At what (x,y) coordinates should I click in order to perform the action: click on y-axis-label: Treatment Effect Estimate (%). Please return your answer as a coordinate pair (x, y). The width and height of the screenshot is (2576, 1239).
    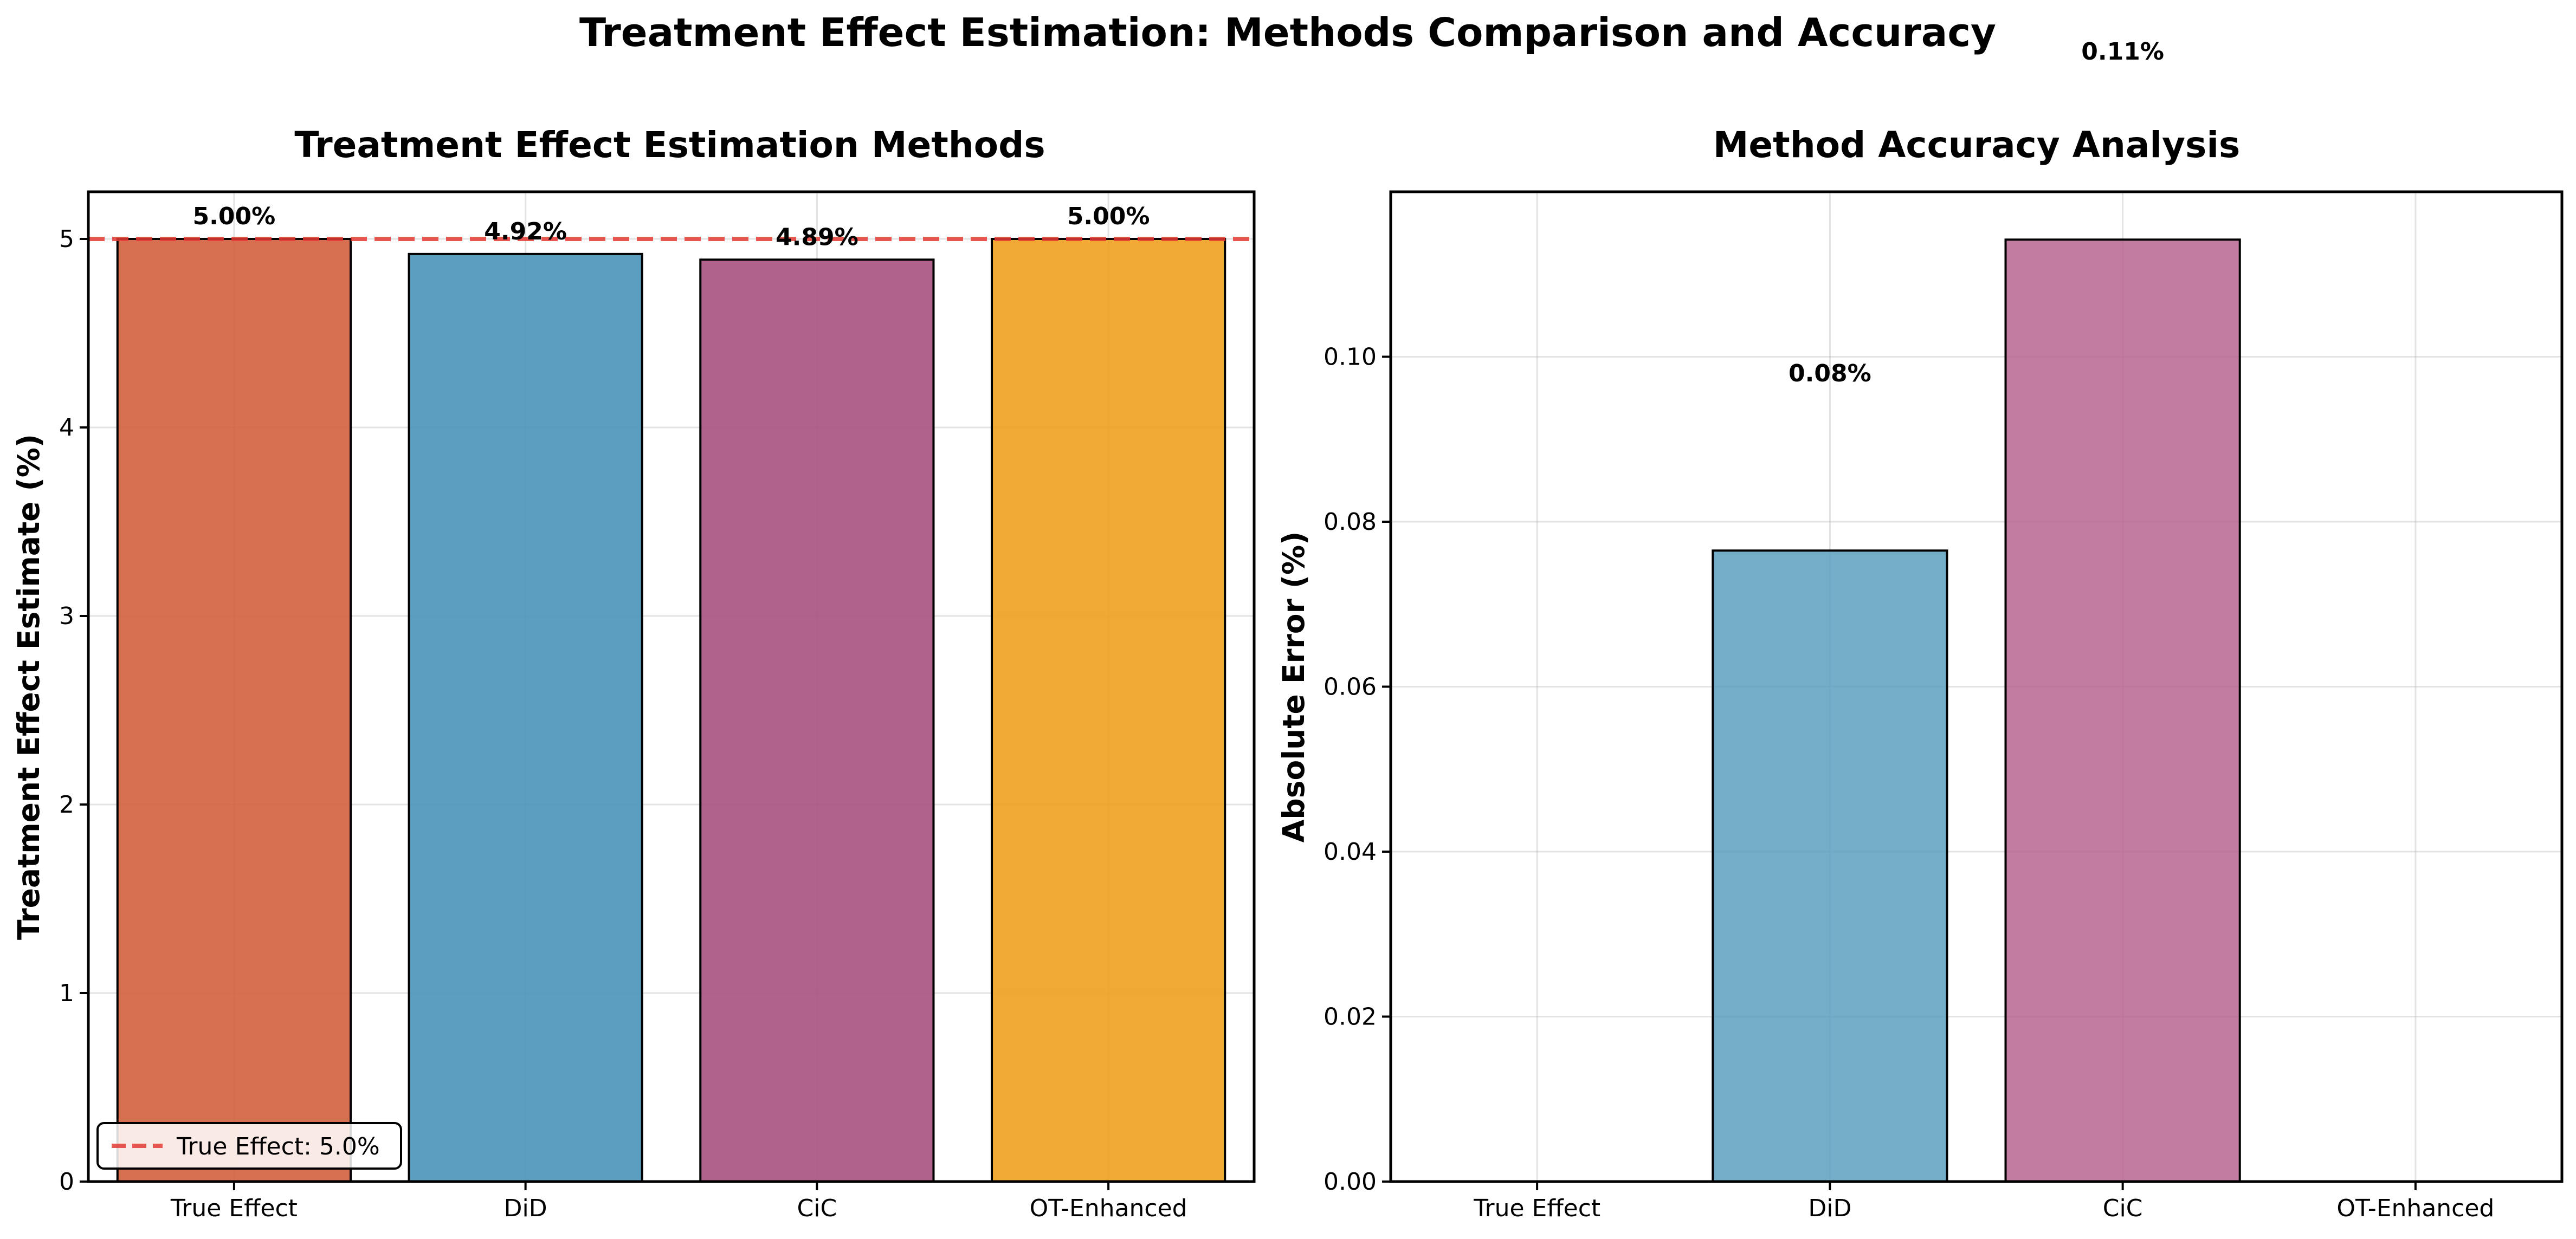
    Looking at the image, I should click on (28, 687).